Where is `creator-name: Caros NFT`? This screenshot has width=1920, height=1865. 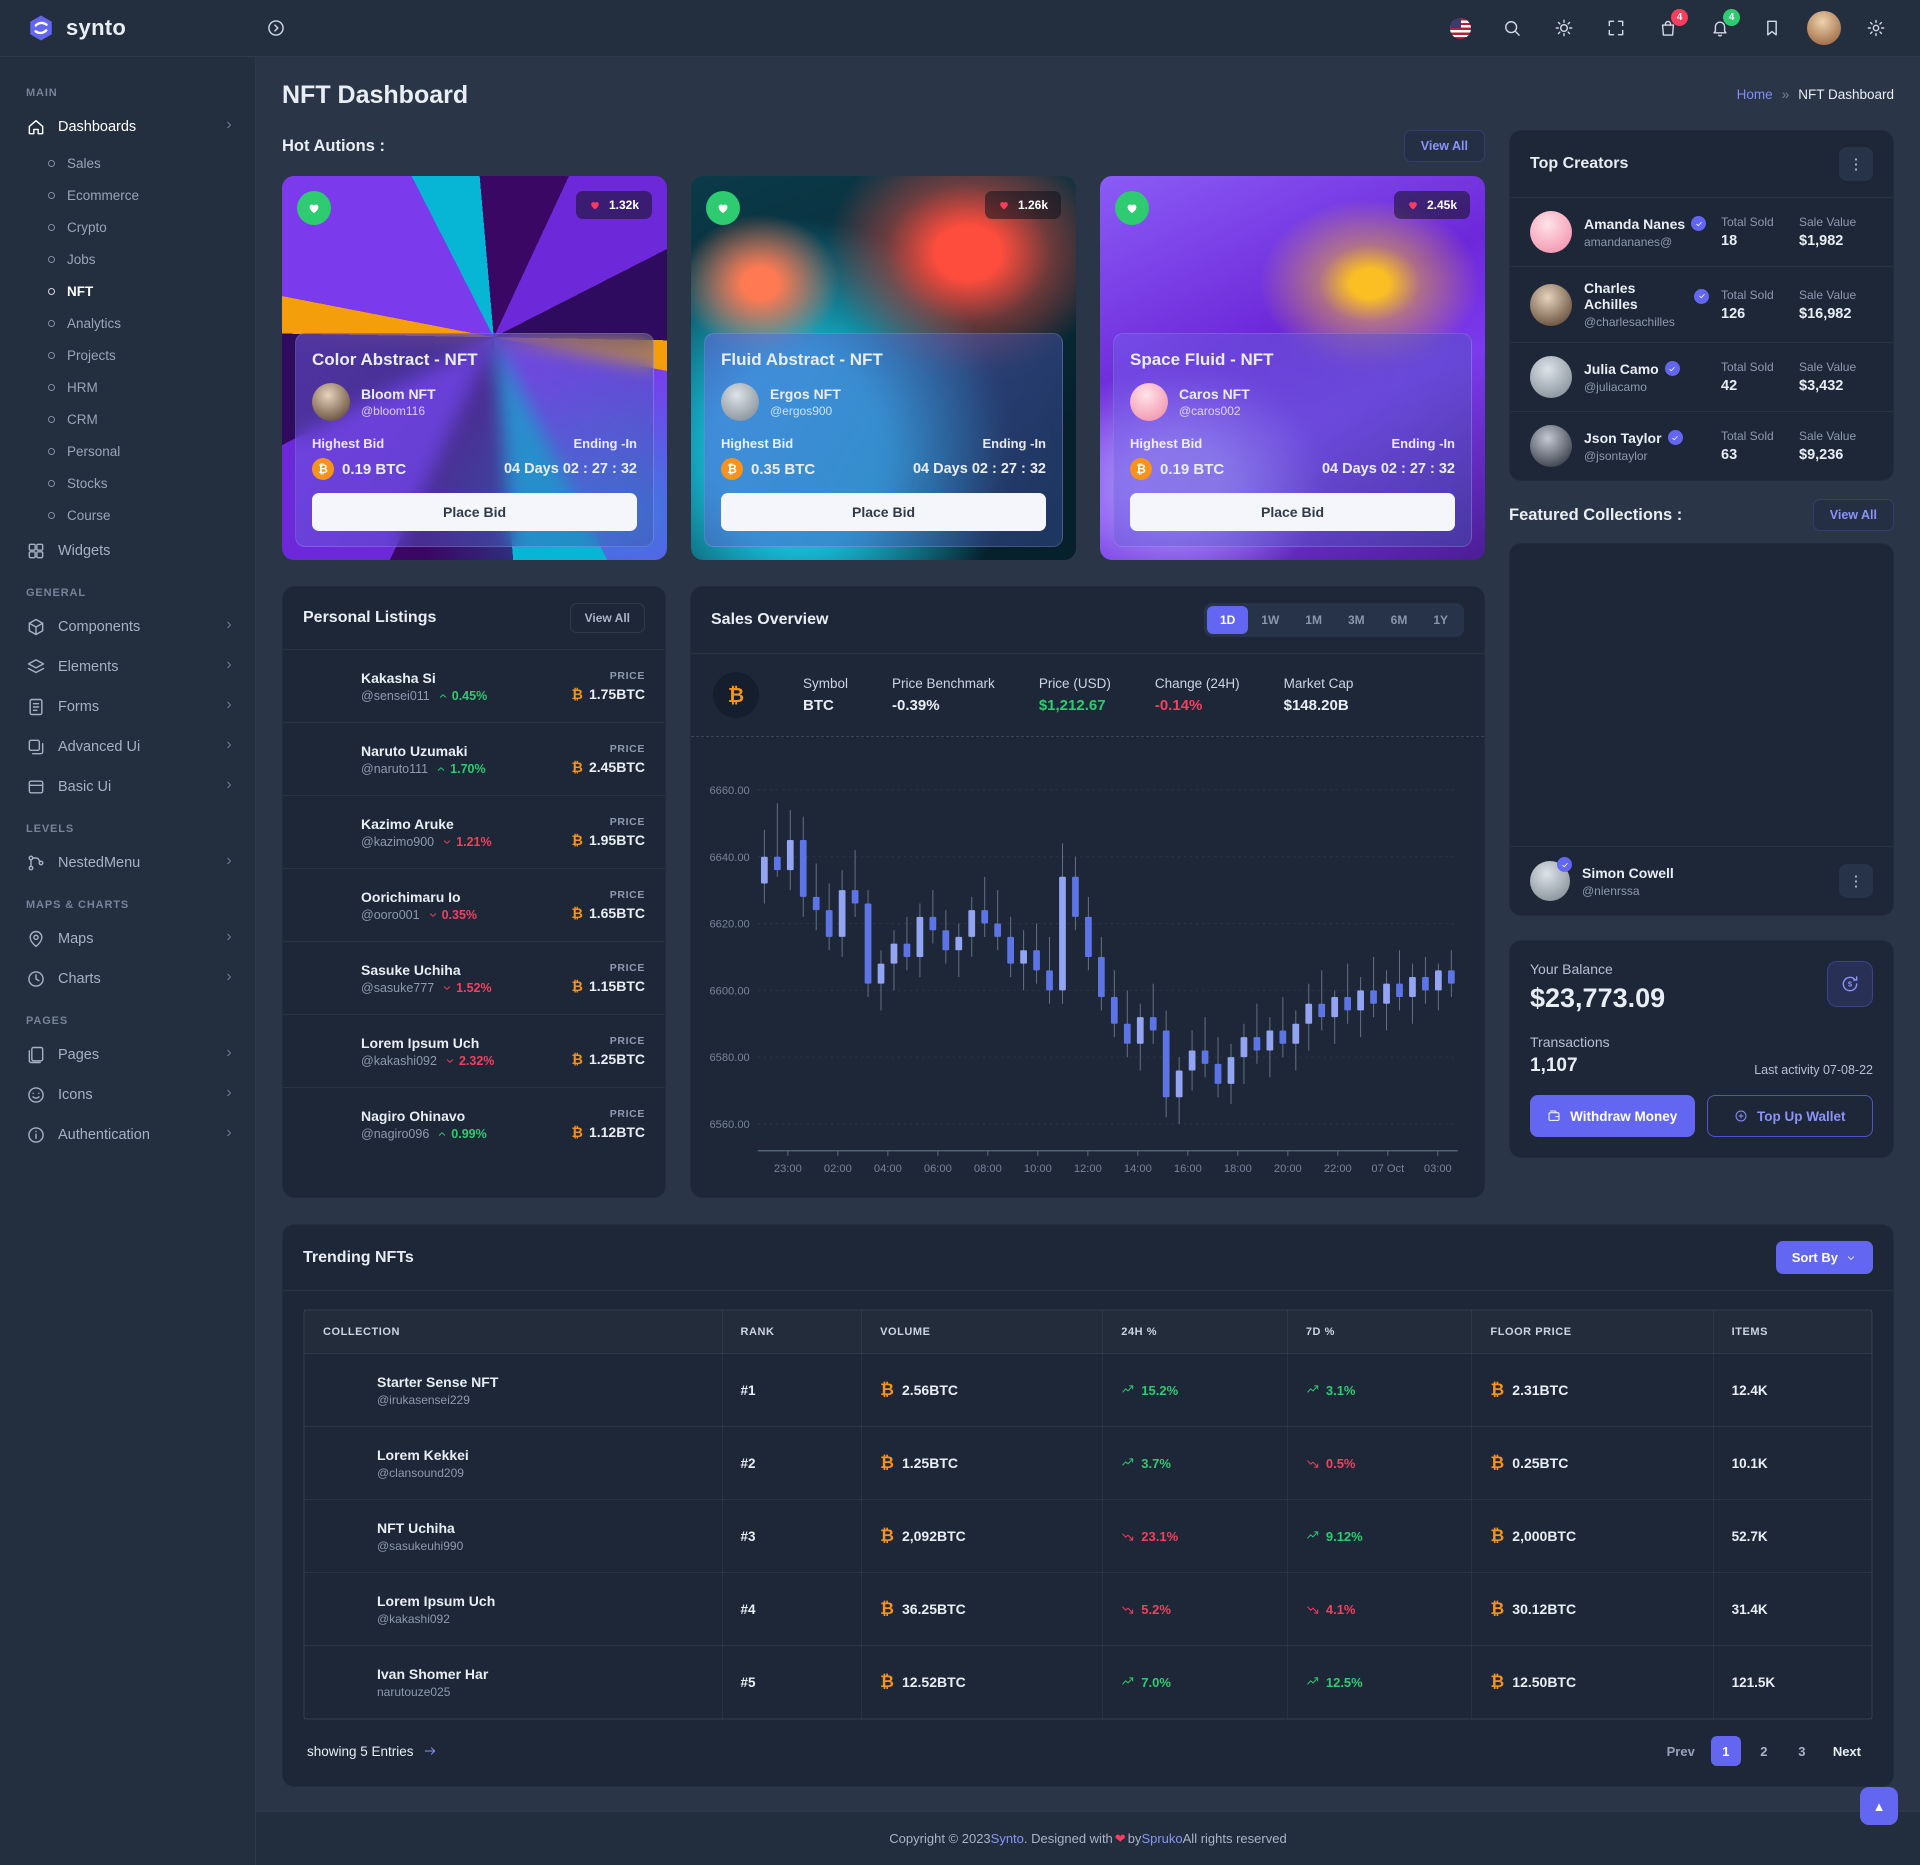 creator-name: Caros NFT is located at coordinates (1214, 394).